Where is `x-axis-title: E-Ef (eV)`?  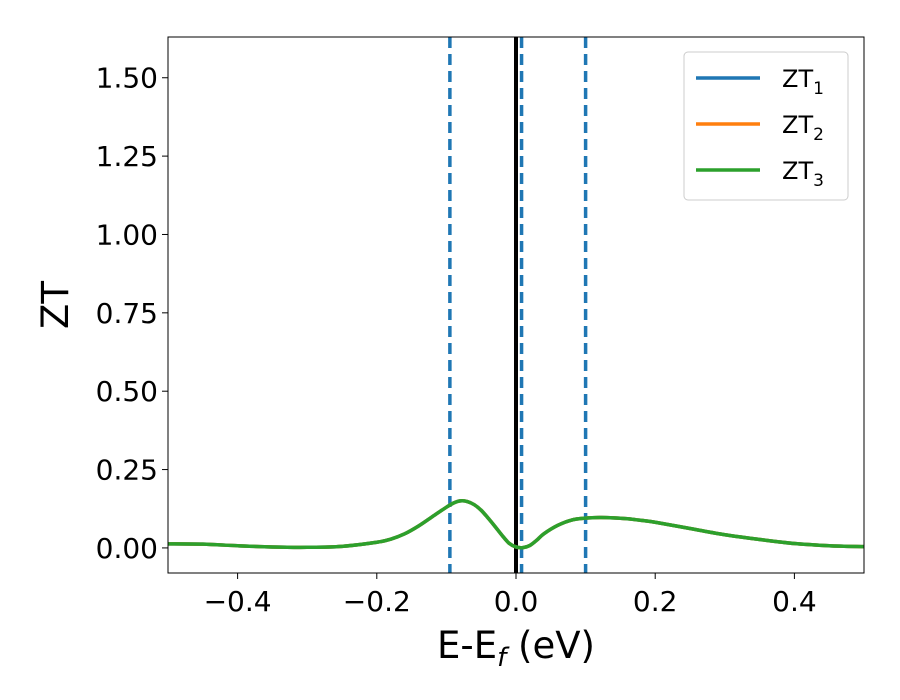
x-axis-title: E-Ef (eV) is located at coordinates (516, 648).